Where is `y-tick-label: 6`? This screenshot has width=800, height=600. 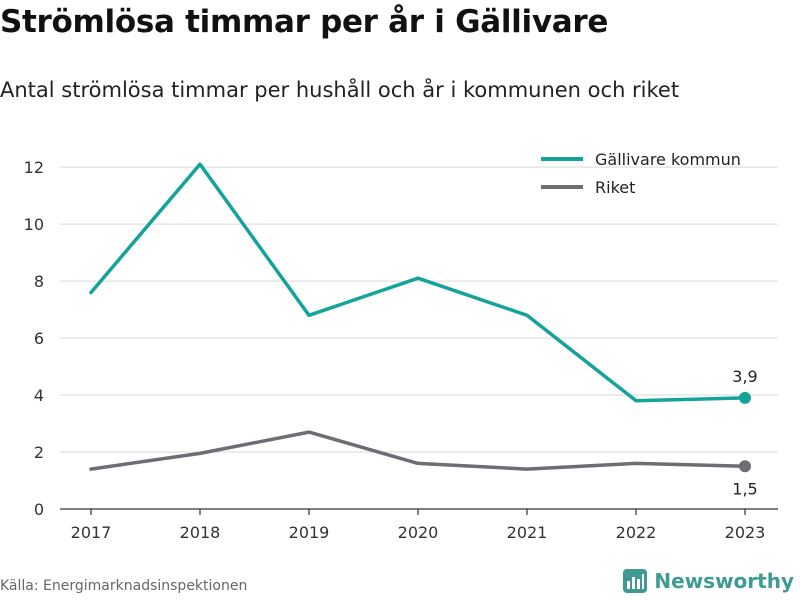
y-tick-label: 6 is located at coordinates (39, 338).